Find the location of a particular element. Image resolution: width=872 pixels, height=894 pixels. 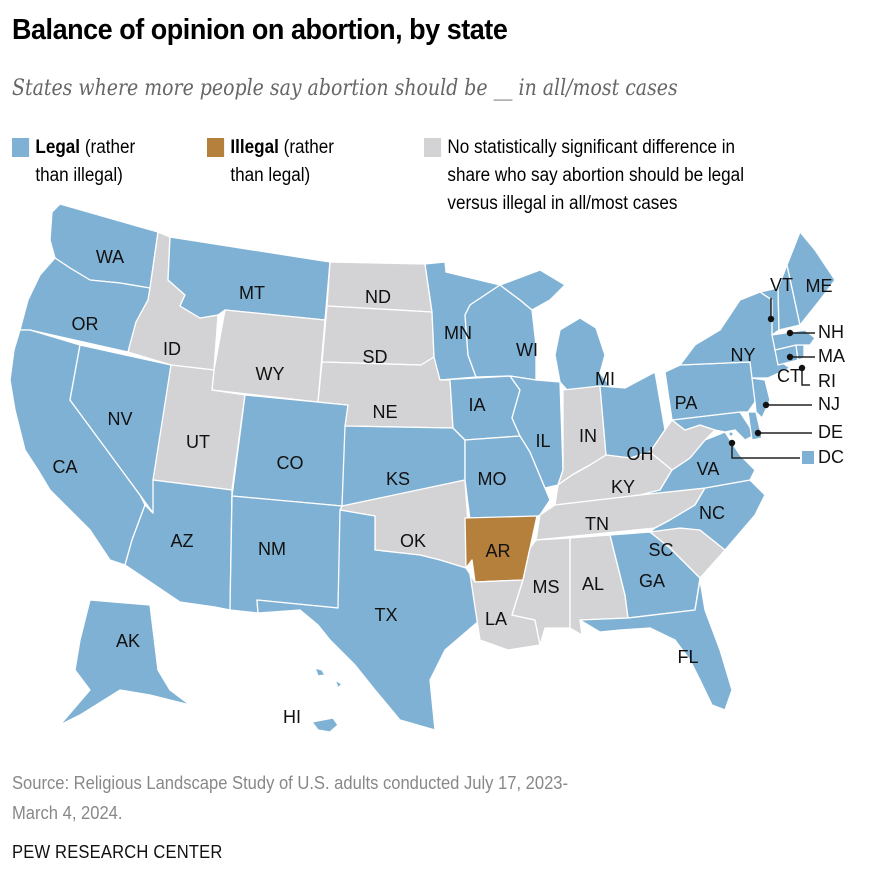

state-label-ar: AR is located at coordinates (497, 551).